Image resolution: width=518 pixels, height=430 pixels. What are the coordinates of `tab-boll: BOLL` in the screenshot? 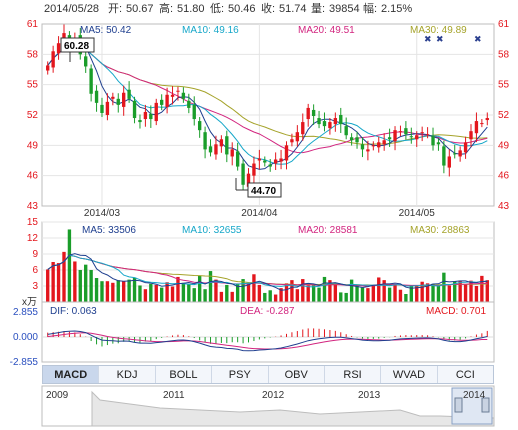 It's located at (184, 374).